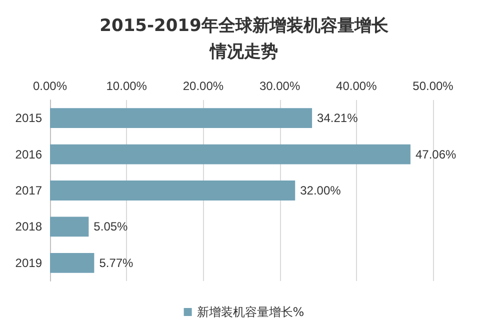 Image resolution: width=488 pixels, height=331 pixels. Describe the element at coordinates (28, 118) in the screenshot. I see `y-tick-label: 2015` at that location.